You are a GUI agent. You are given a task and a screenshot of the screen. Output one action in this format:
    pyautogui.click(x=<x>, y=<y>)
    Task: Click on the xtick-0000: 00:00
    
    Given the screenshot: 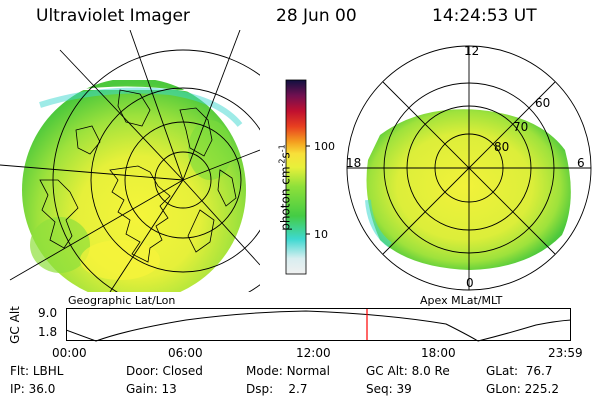 What is the action you would take?
    pyautogui.click(x=69, y=353)
    